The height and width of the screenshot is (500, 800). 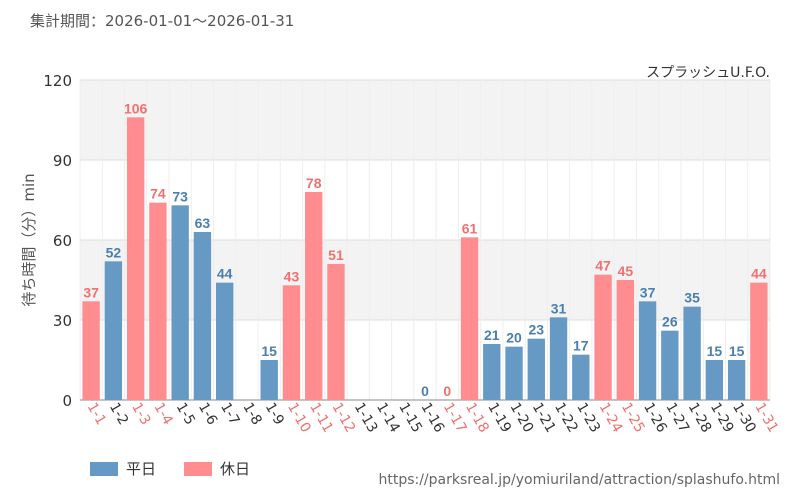 I want to click on legend-weekday-swatch, so click(x=104, y=468).